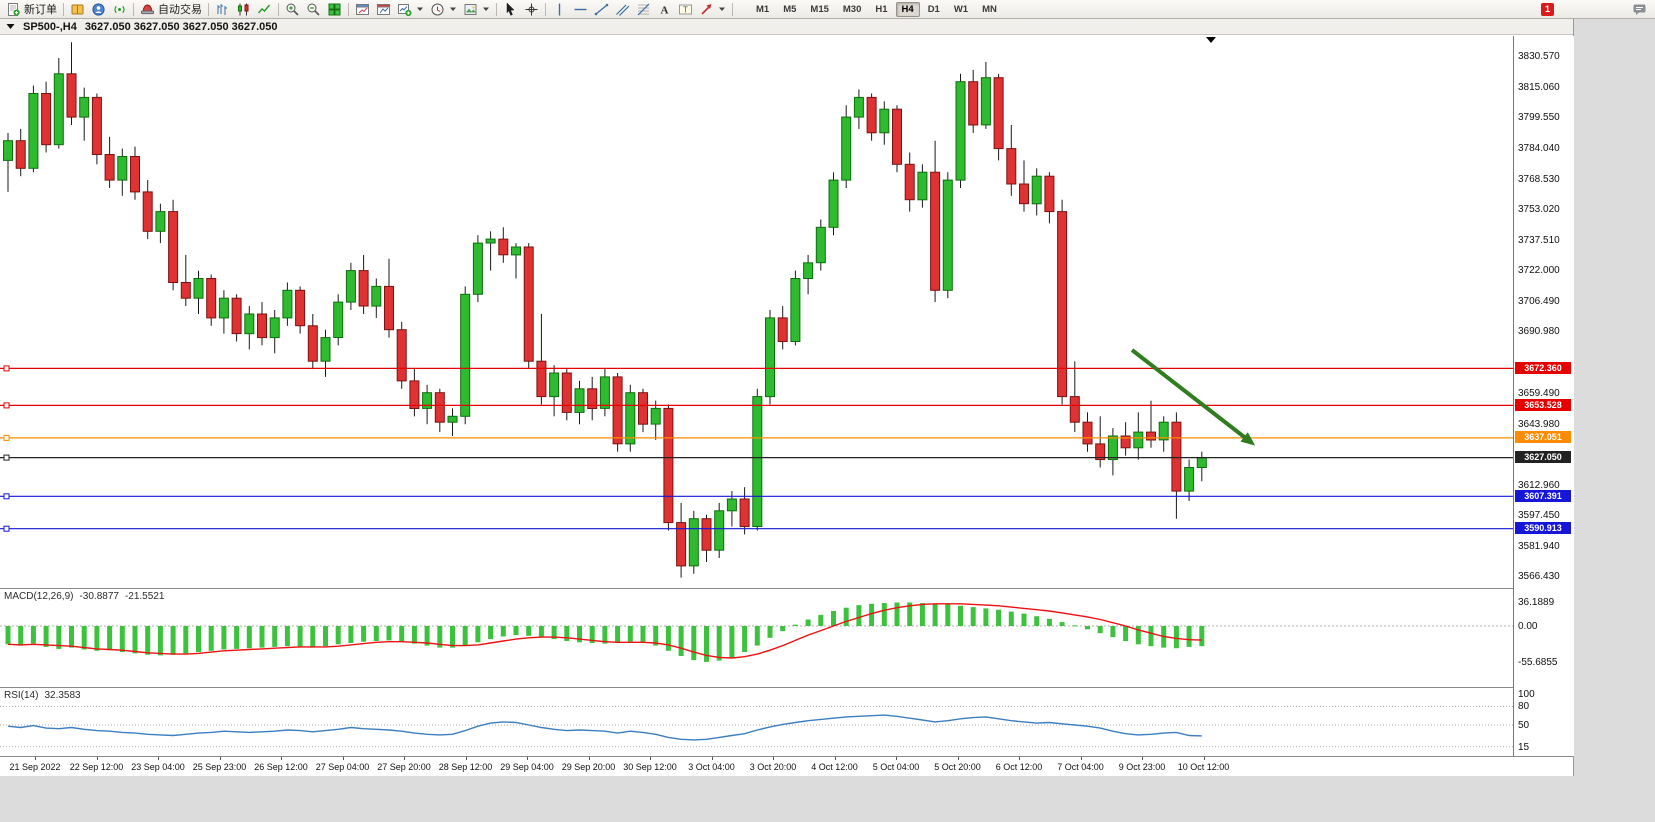 Image resolution: width=1655 pixels, height=822 pixels. What do you see at coordinates (98, 9) in the screenshot?
I see `profile-button` at bounding box center [98, 9].